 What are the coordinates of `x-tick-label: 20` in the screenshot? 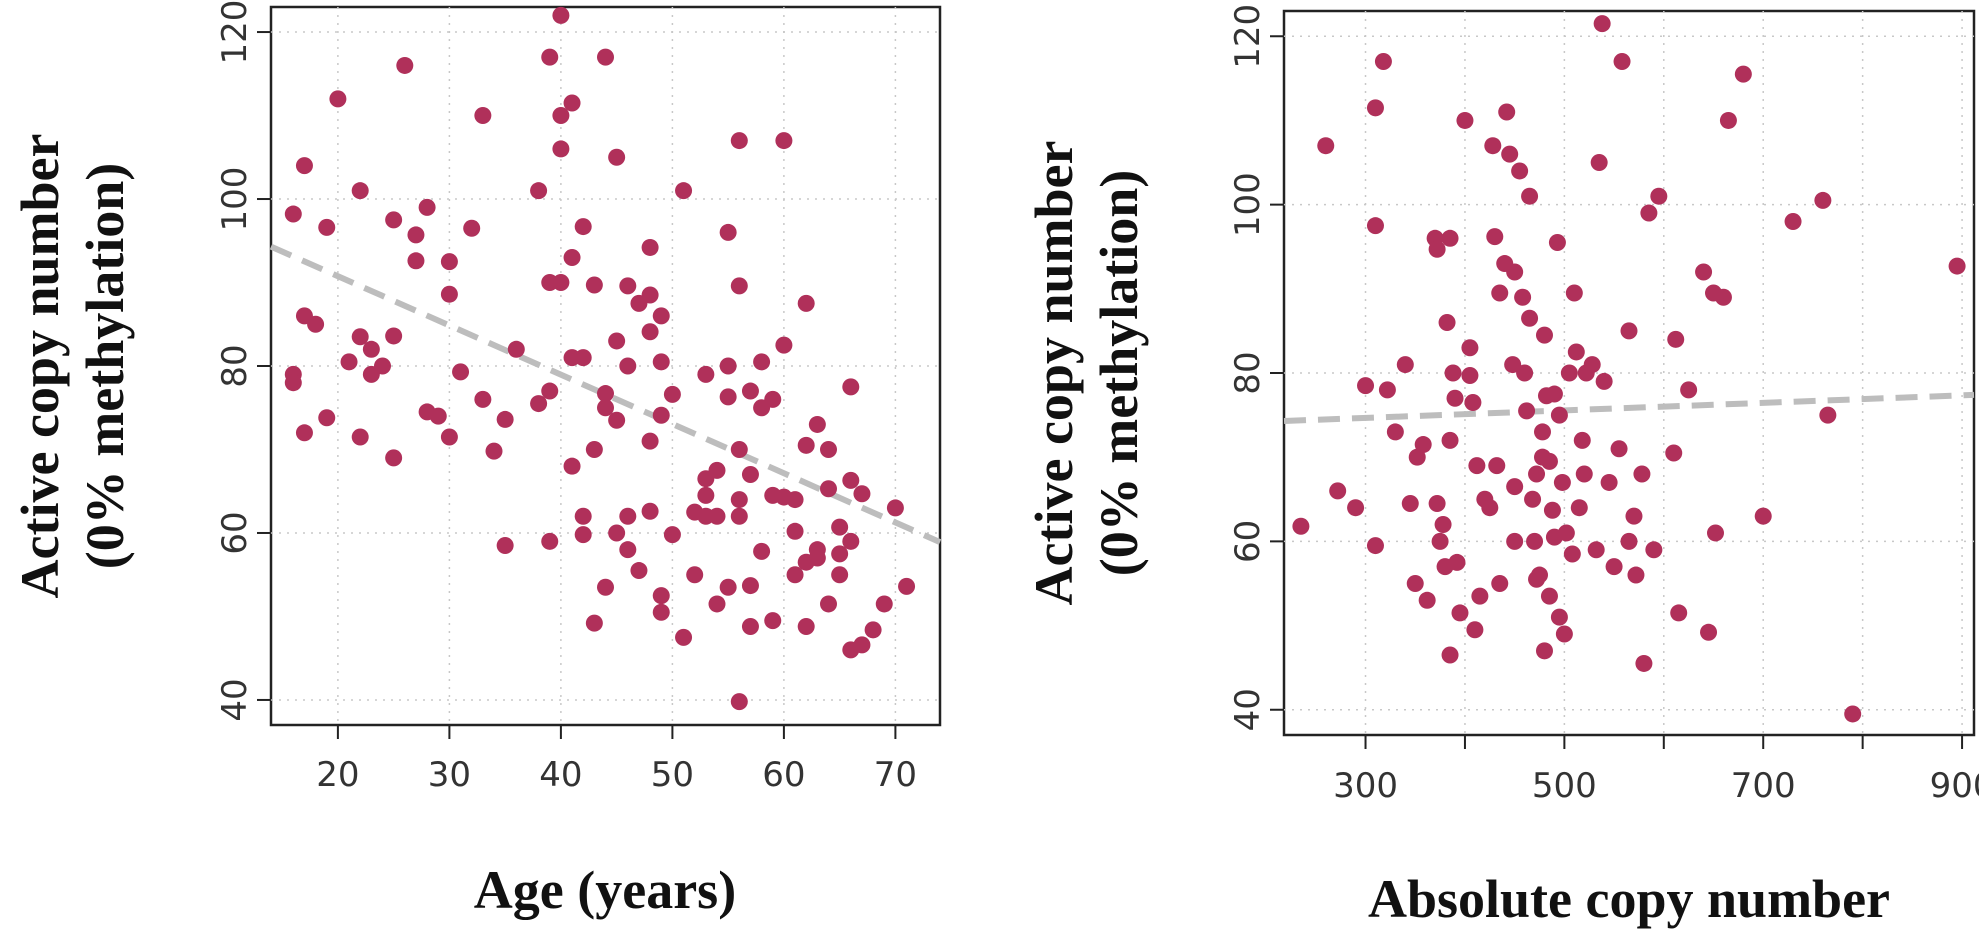 It's located at (337, 775).